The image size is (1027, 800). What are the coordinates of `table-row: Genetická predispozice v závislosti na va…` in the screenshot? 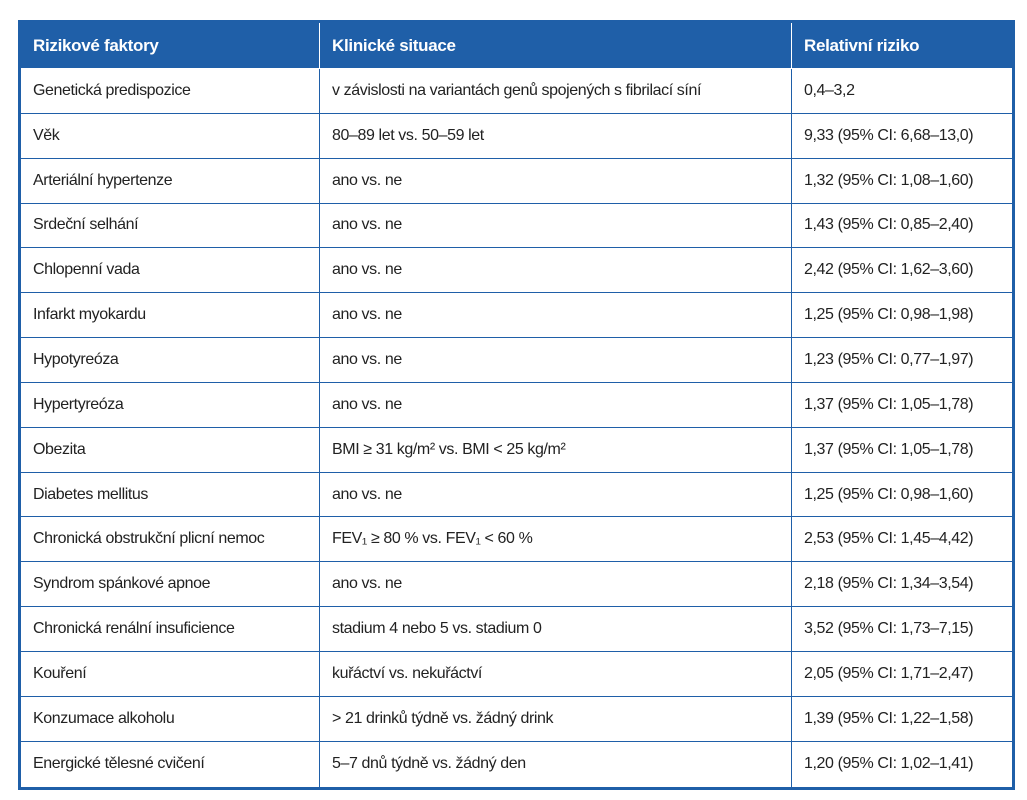 It's located at (516, 91).